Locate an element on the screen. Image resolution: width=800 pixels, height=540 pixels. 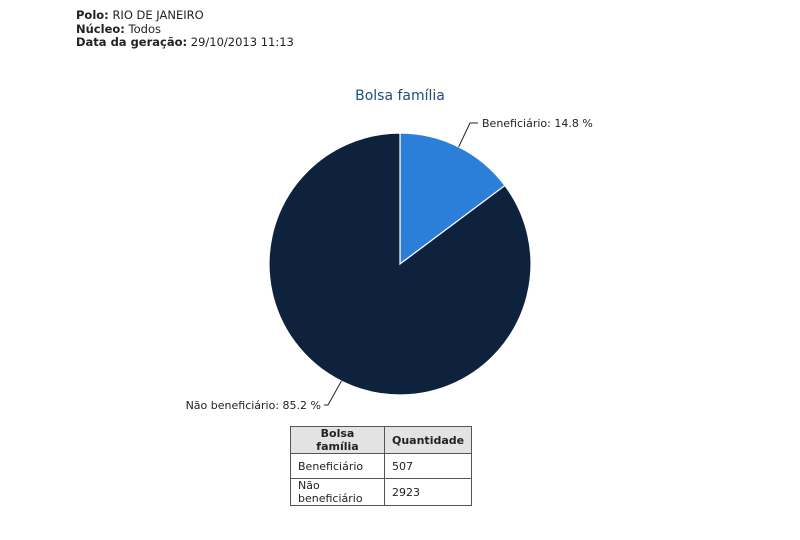
slice-label: Beneficiário: 14.8 % is located at coordinates (537, 123).